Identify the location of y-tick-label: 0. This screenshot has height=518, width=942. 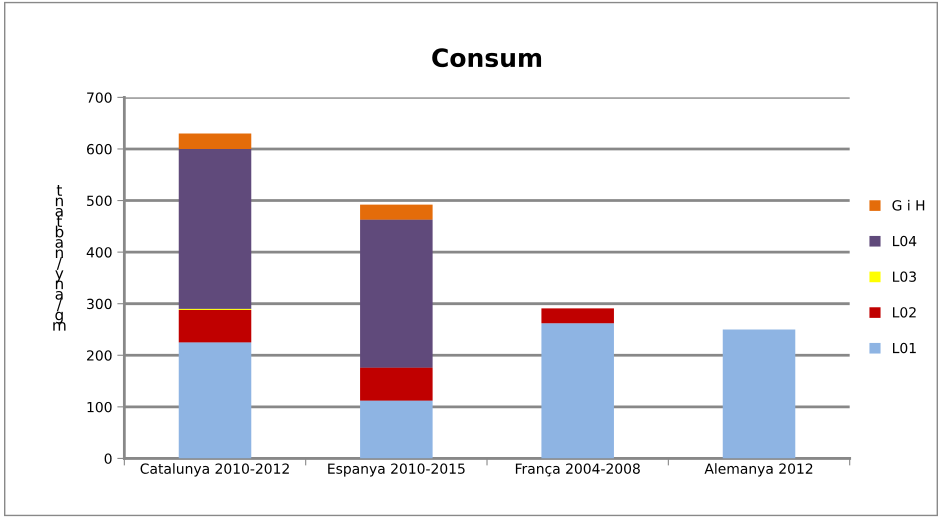
(108, 458).